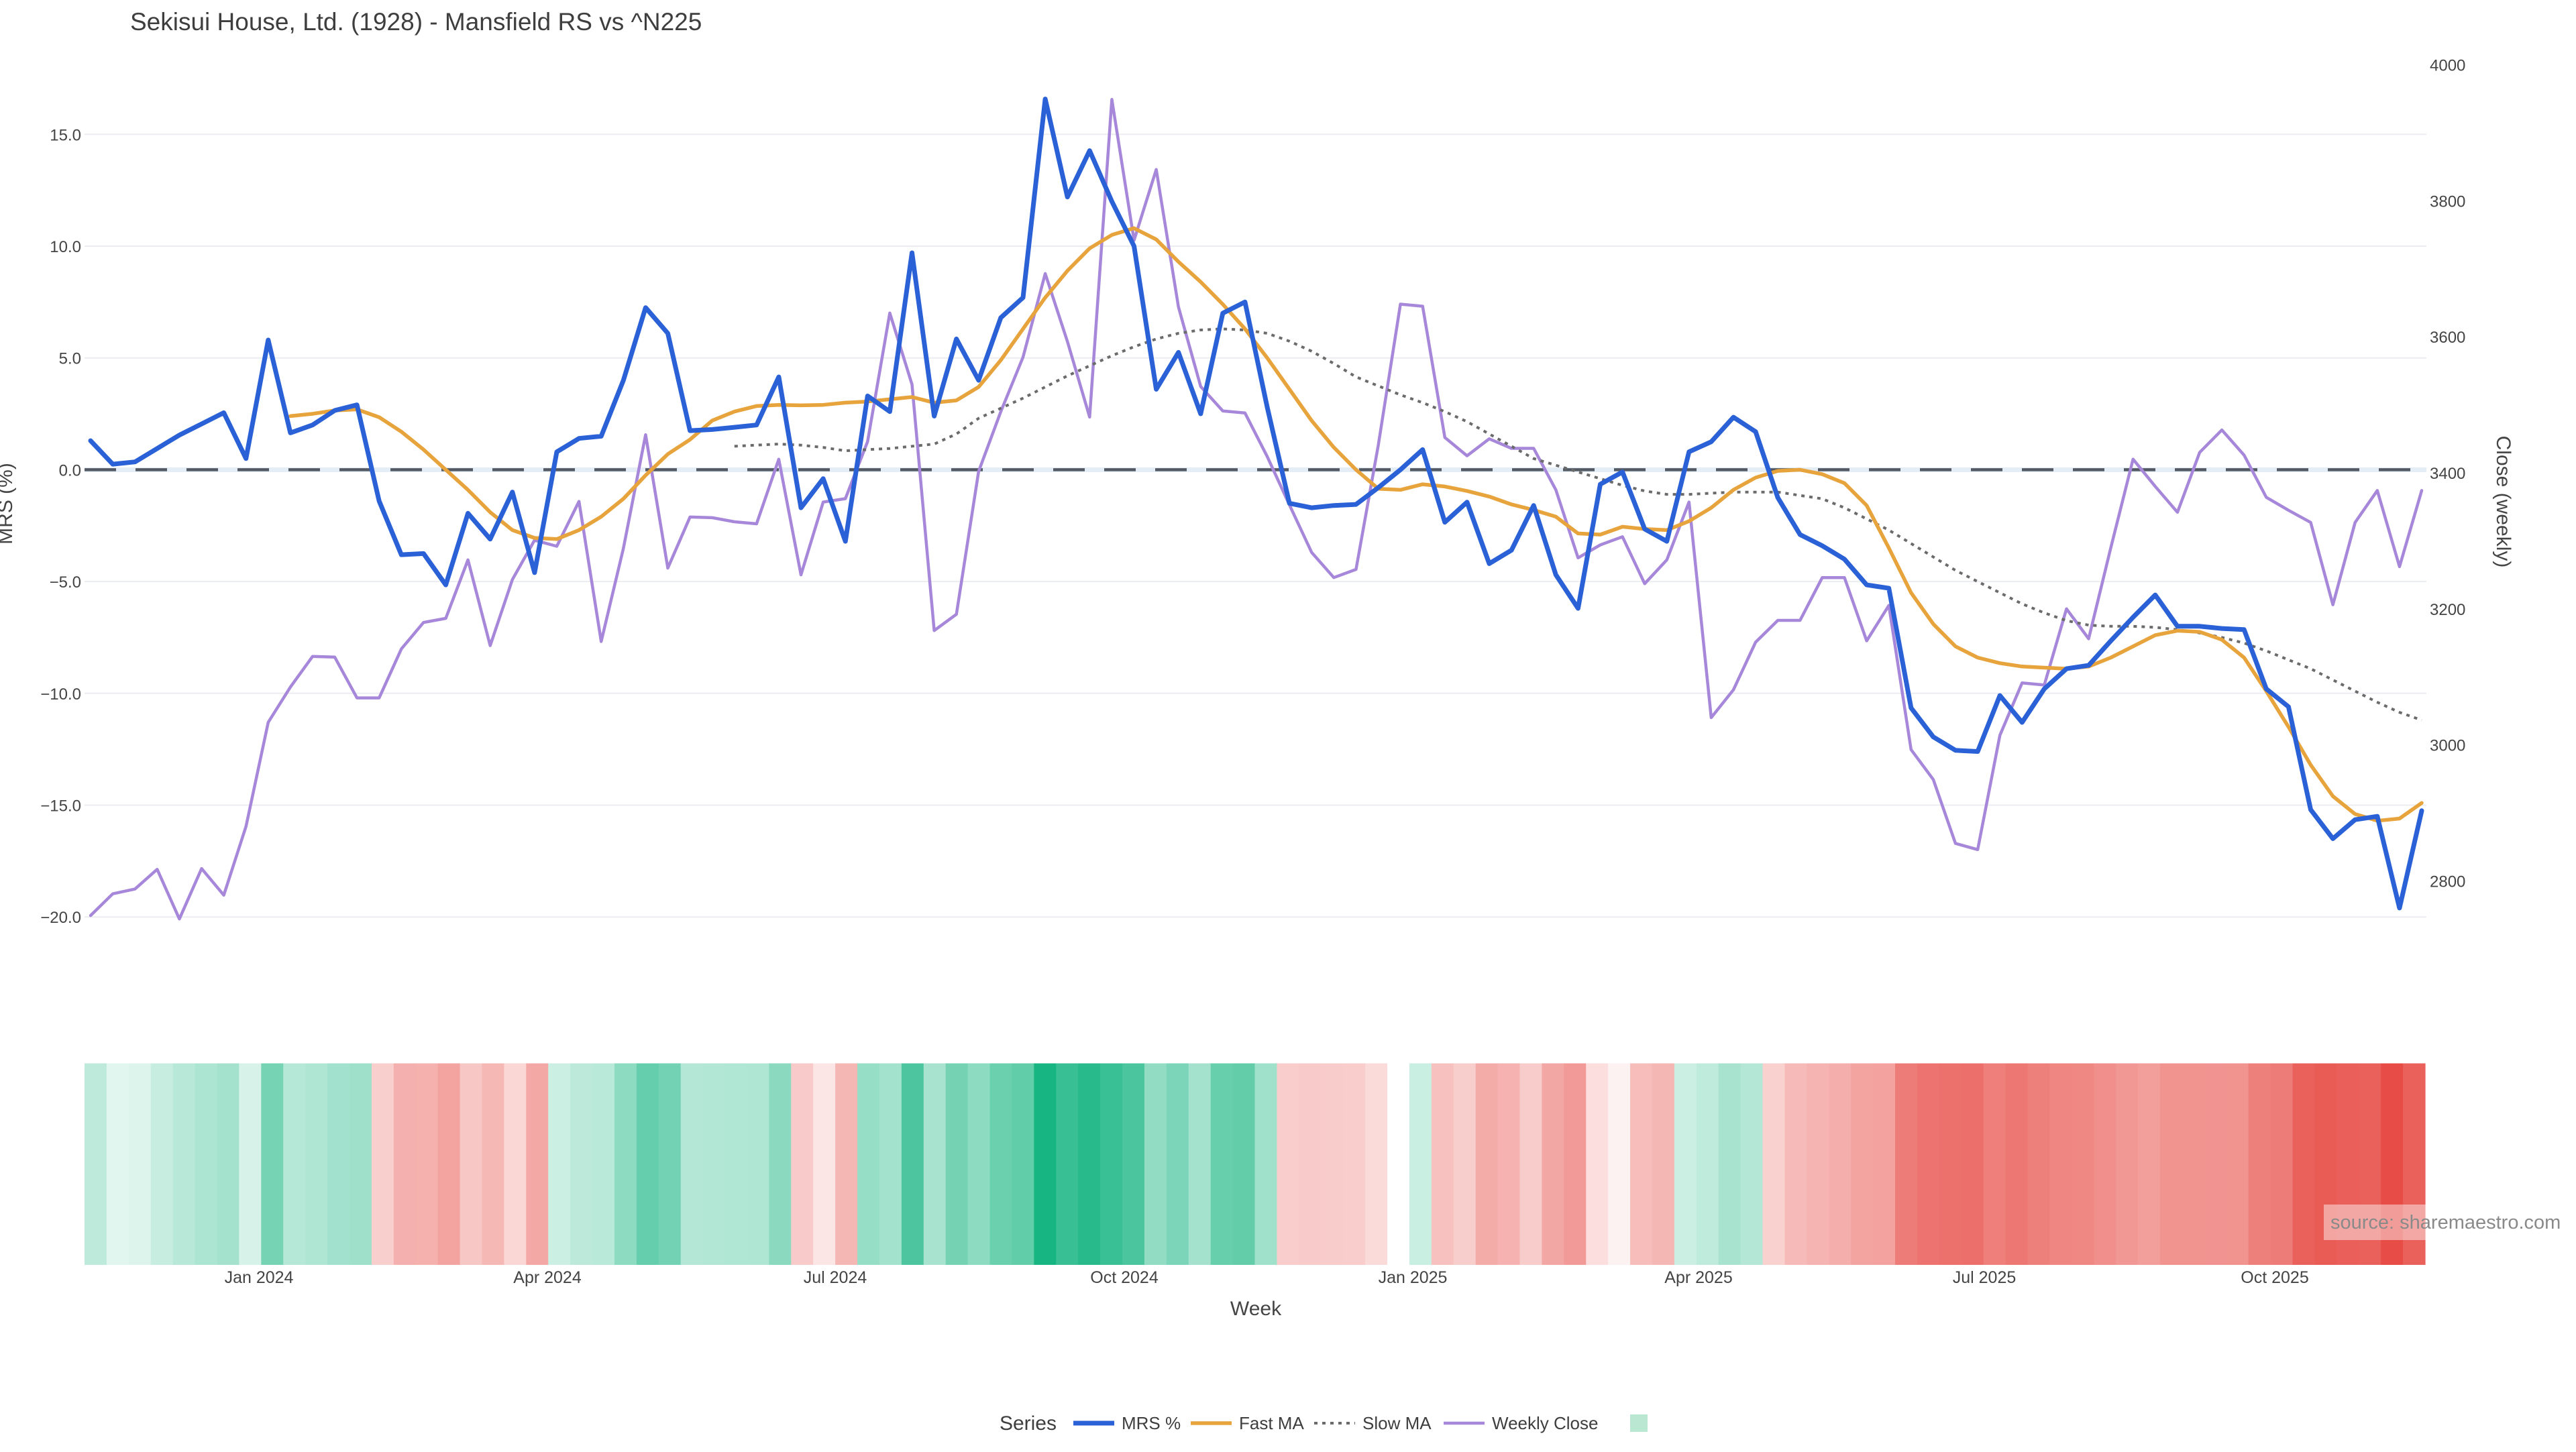  I want to click on svg-text: 10.0, so click(65, 247).